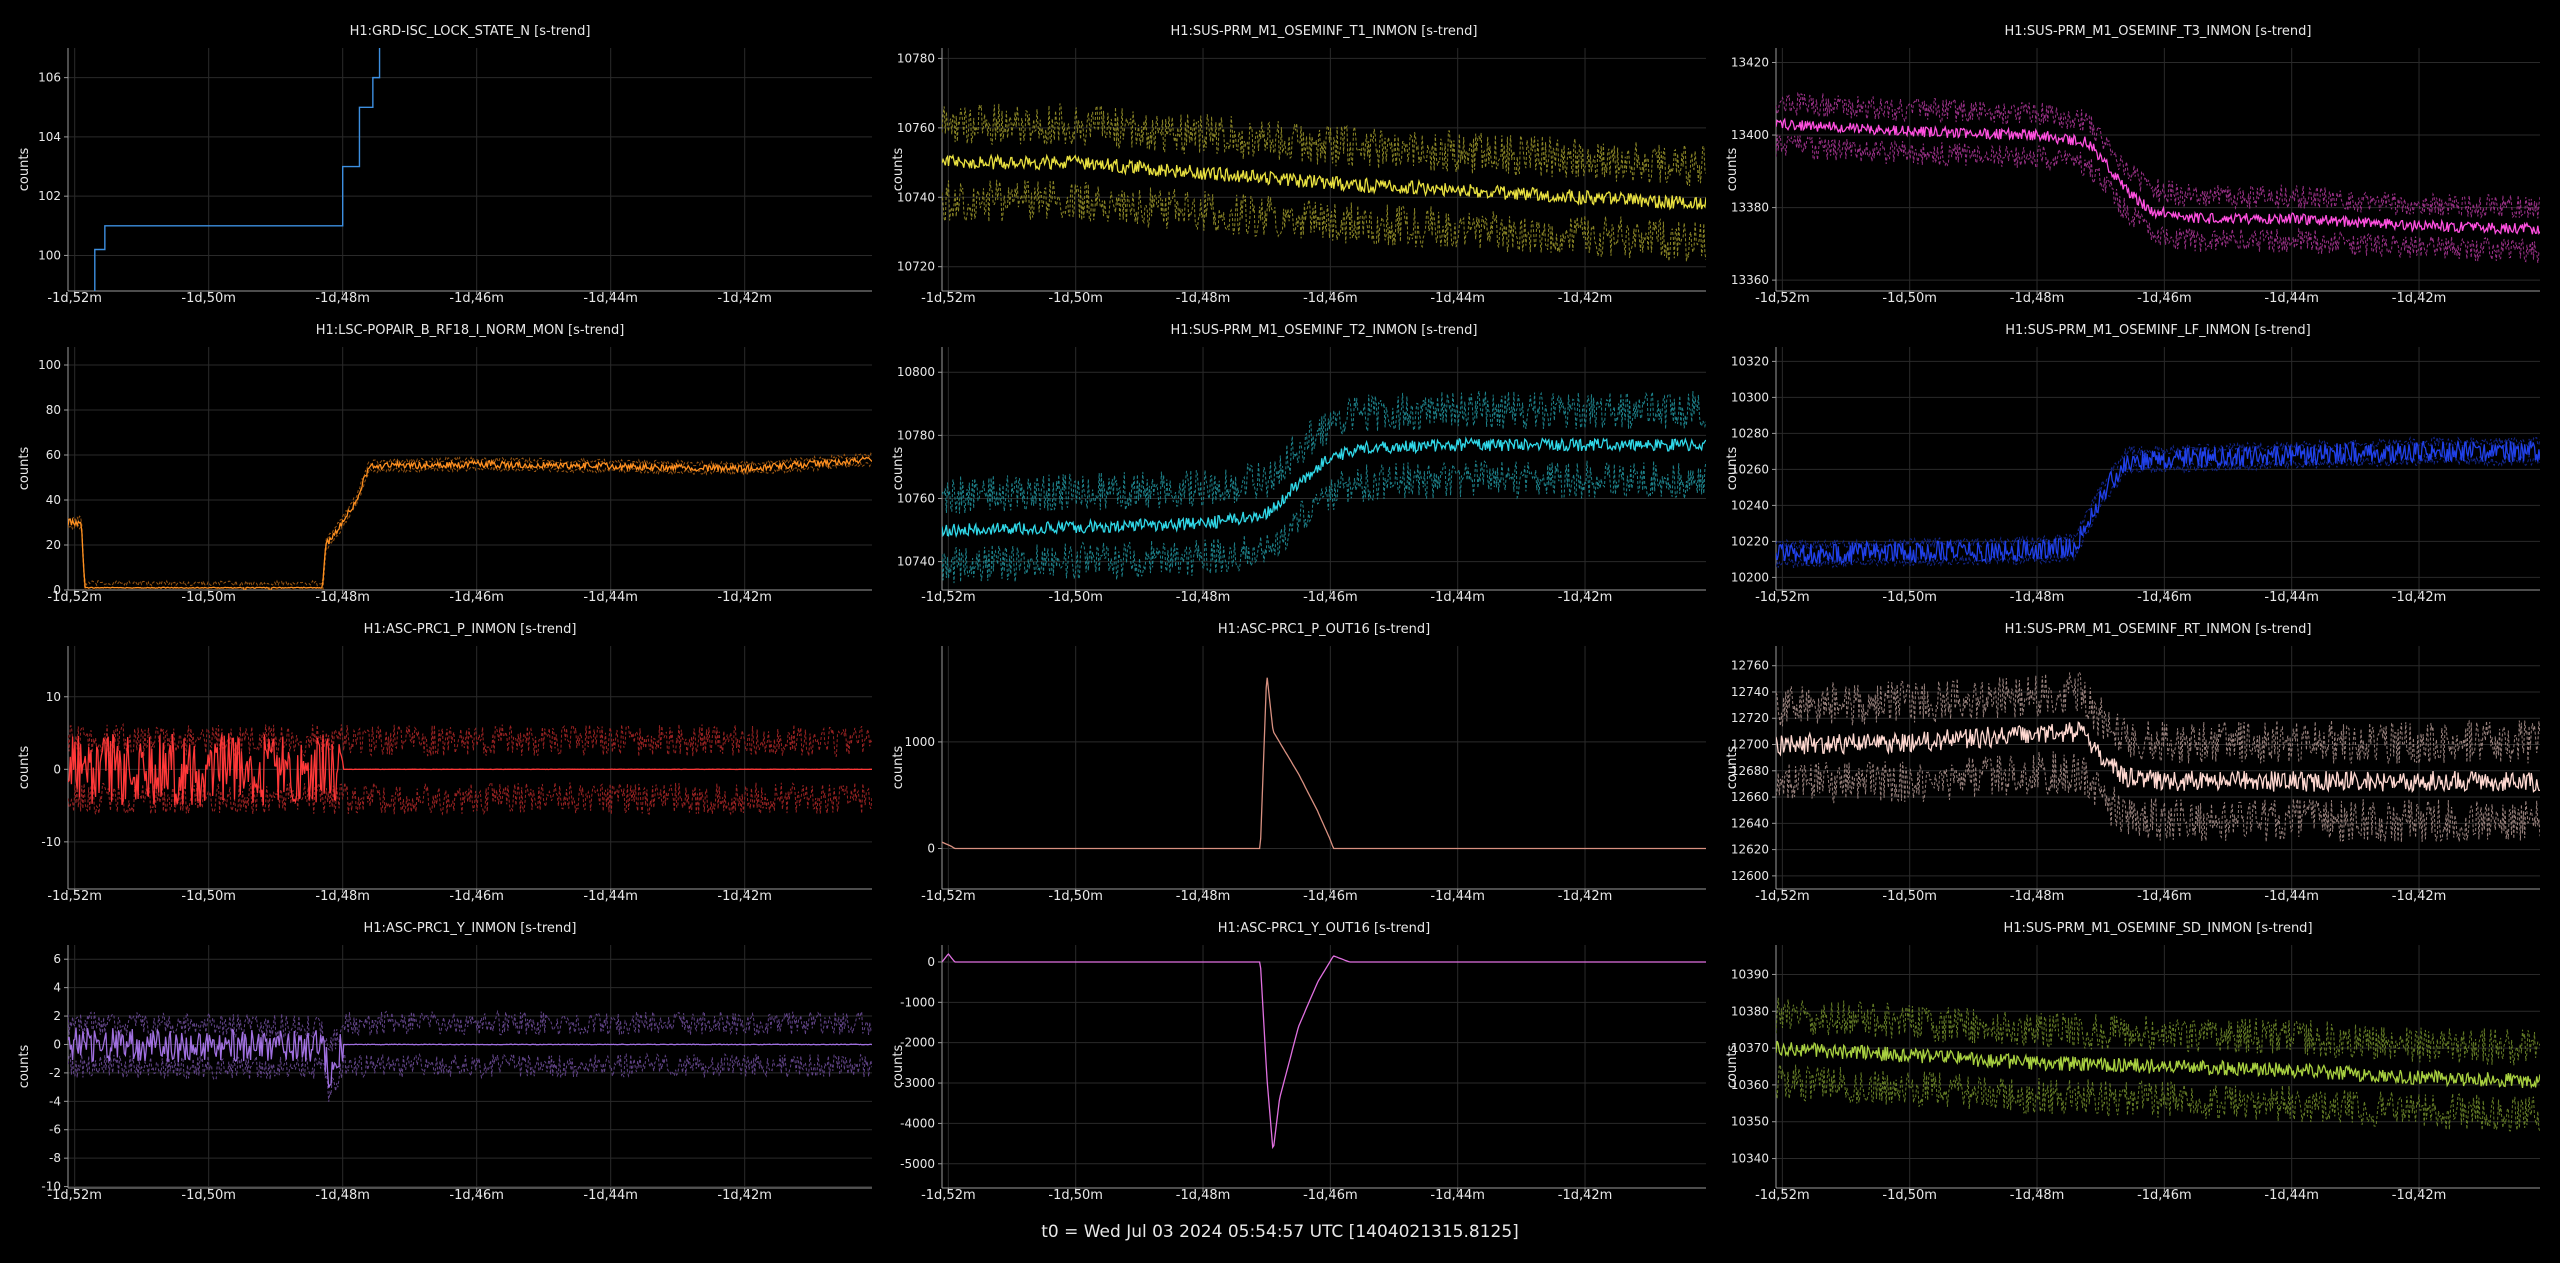 This screenshot has width=2560, height=1263. Describe the element at coordinates (1750, 1085) in the screenshot. I see `y-tick-label: 10360` at that location.